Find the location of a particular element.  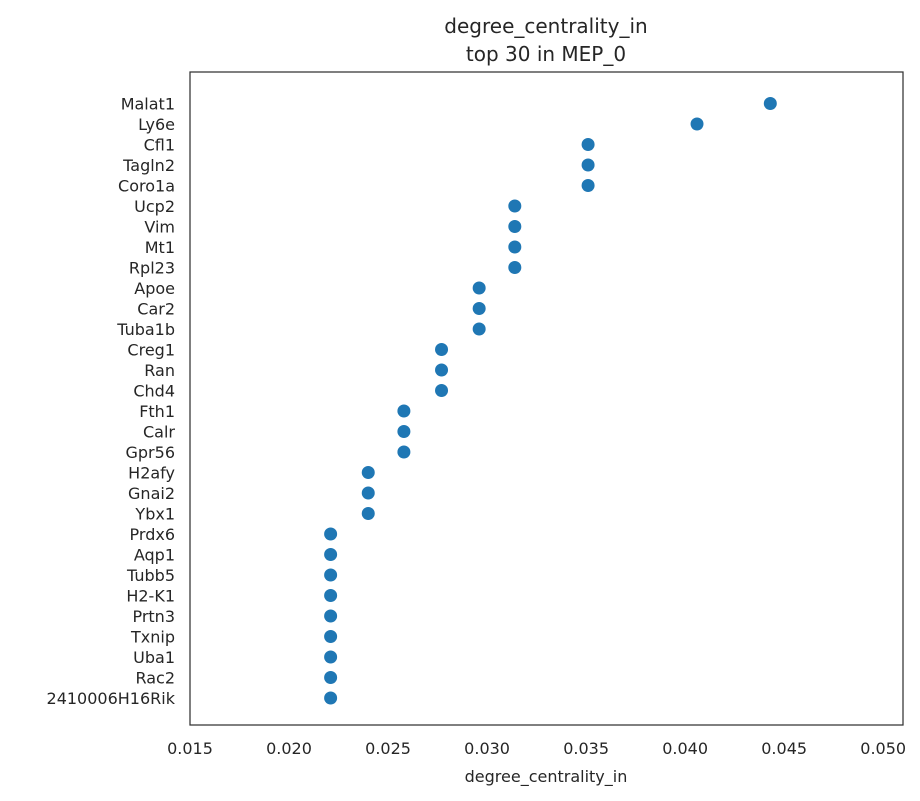

x-axis-label: degree_centrality_in is located at coordinates (546, 777).